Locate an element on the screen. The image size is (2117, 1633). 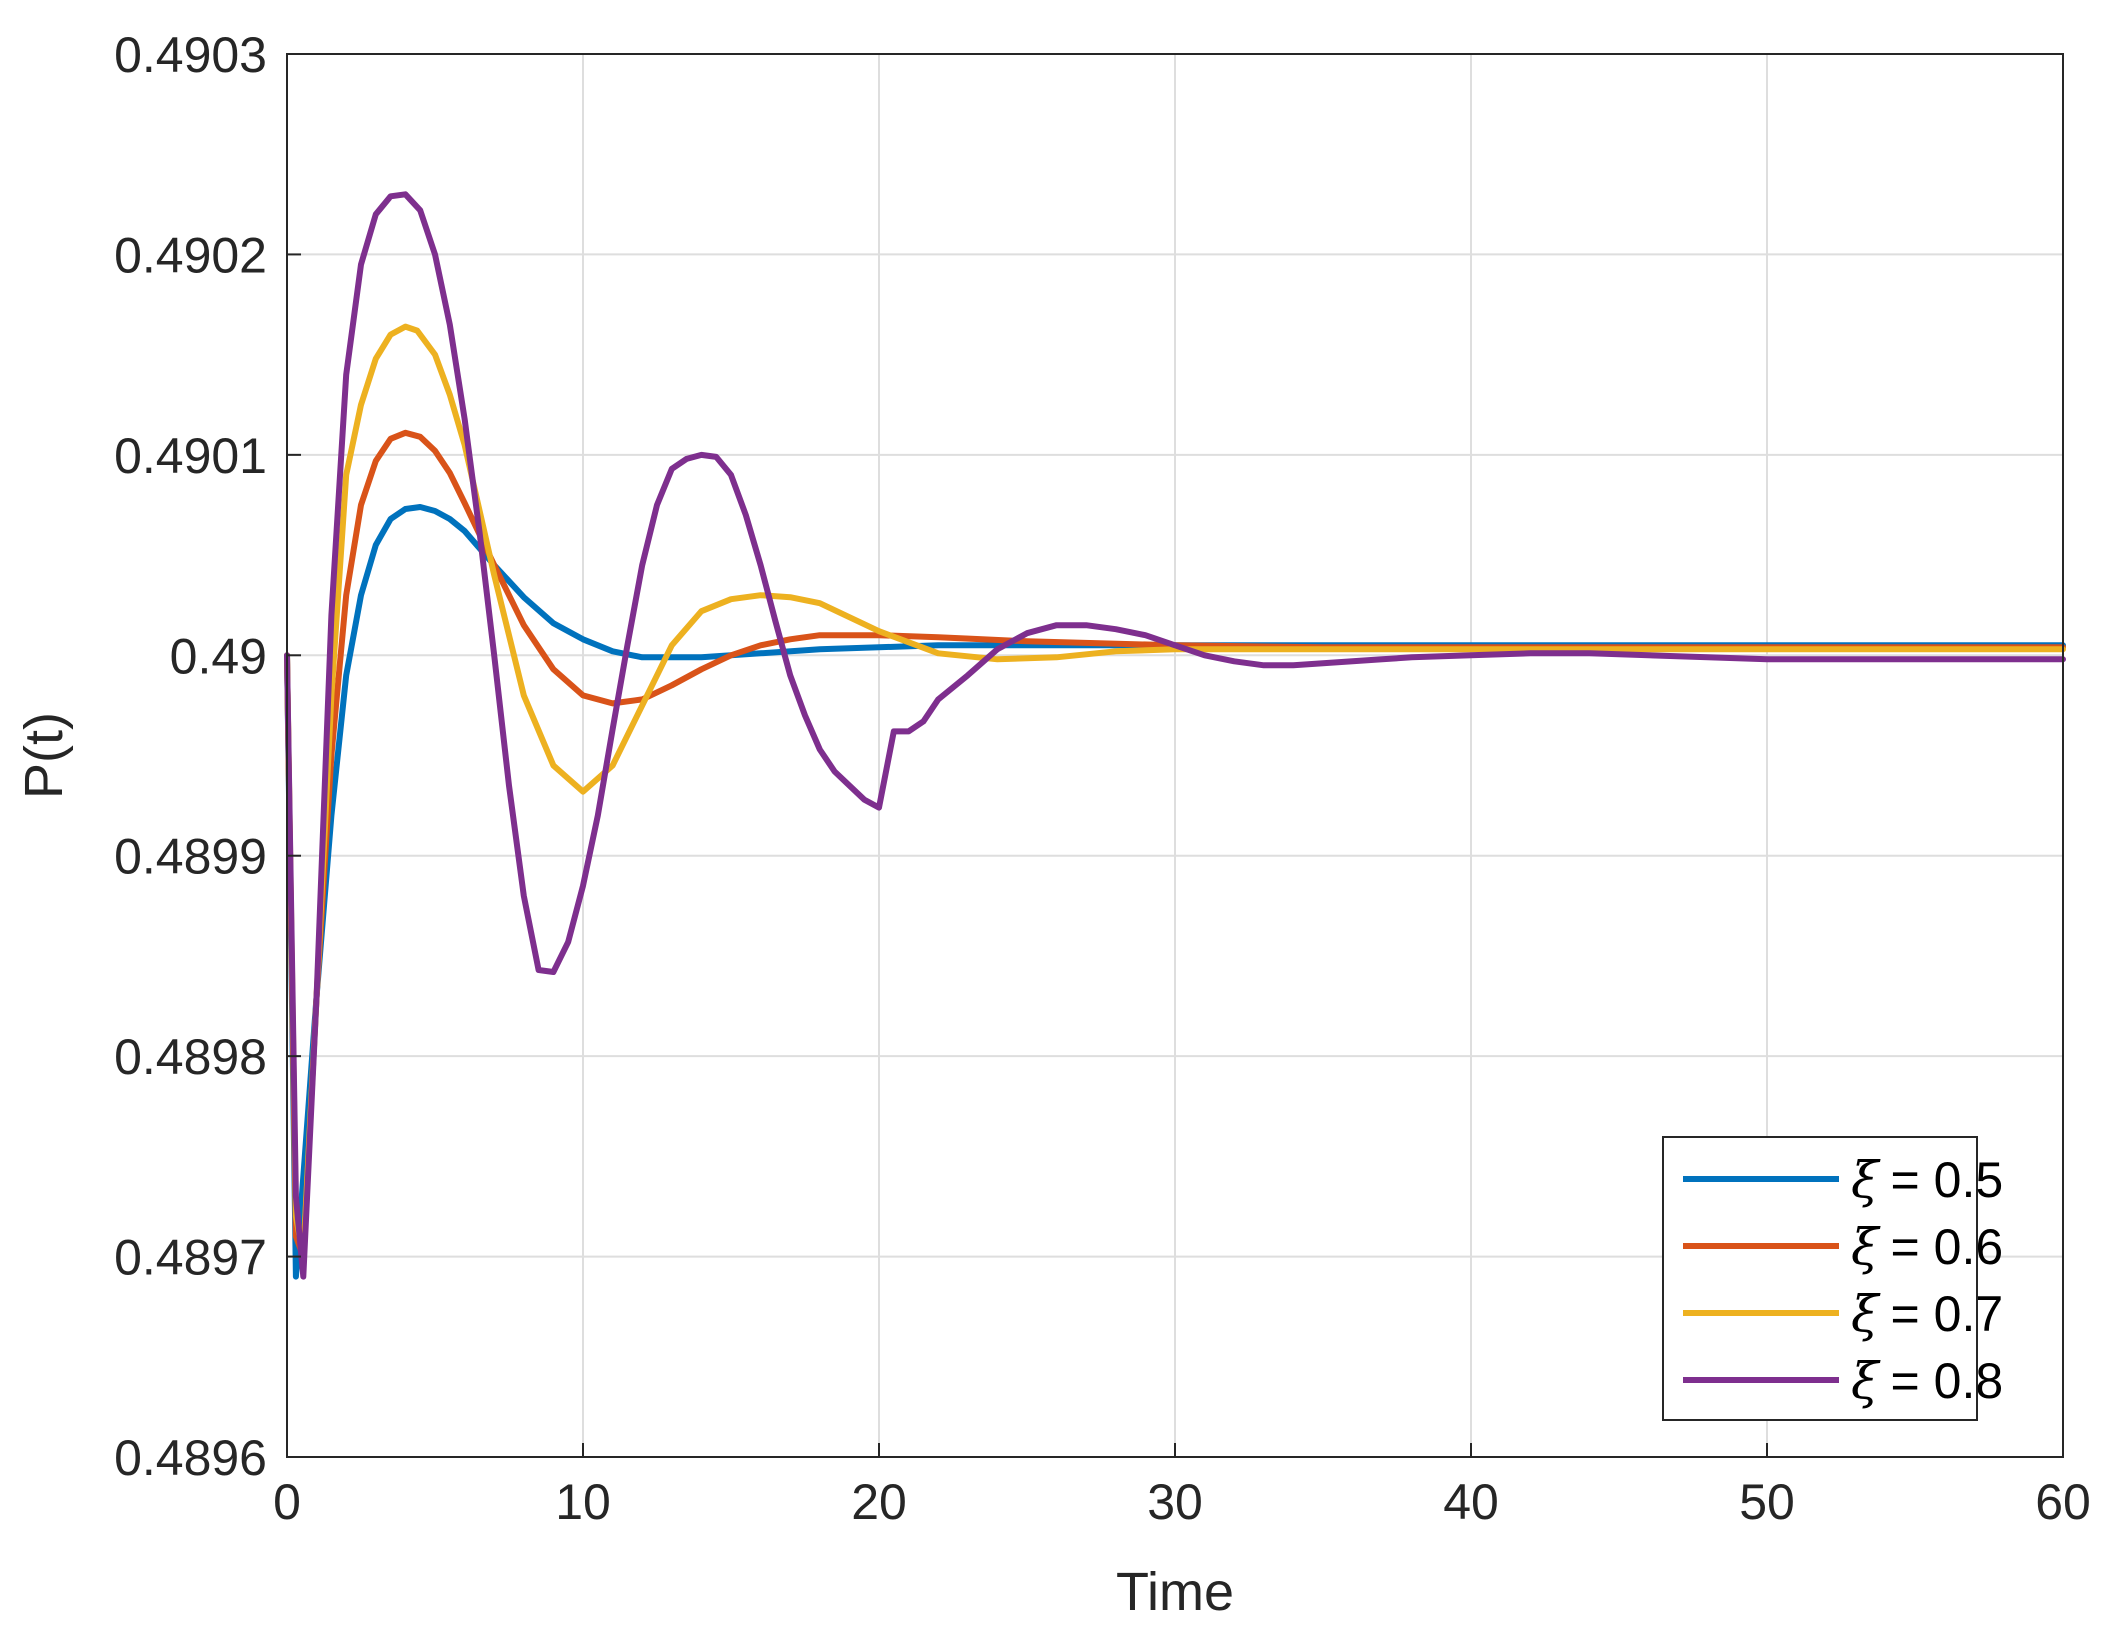
legend: ξ = 0.5ξ = 0.6ξ = 0.7ξ = 0.8 is located at coordinates (1832, 1278).